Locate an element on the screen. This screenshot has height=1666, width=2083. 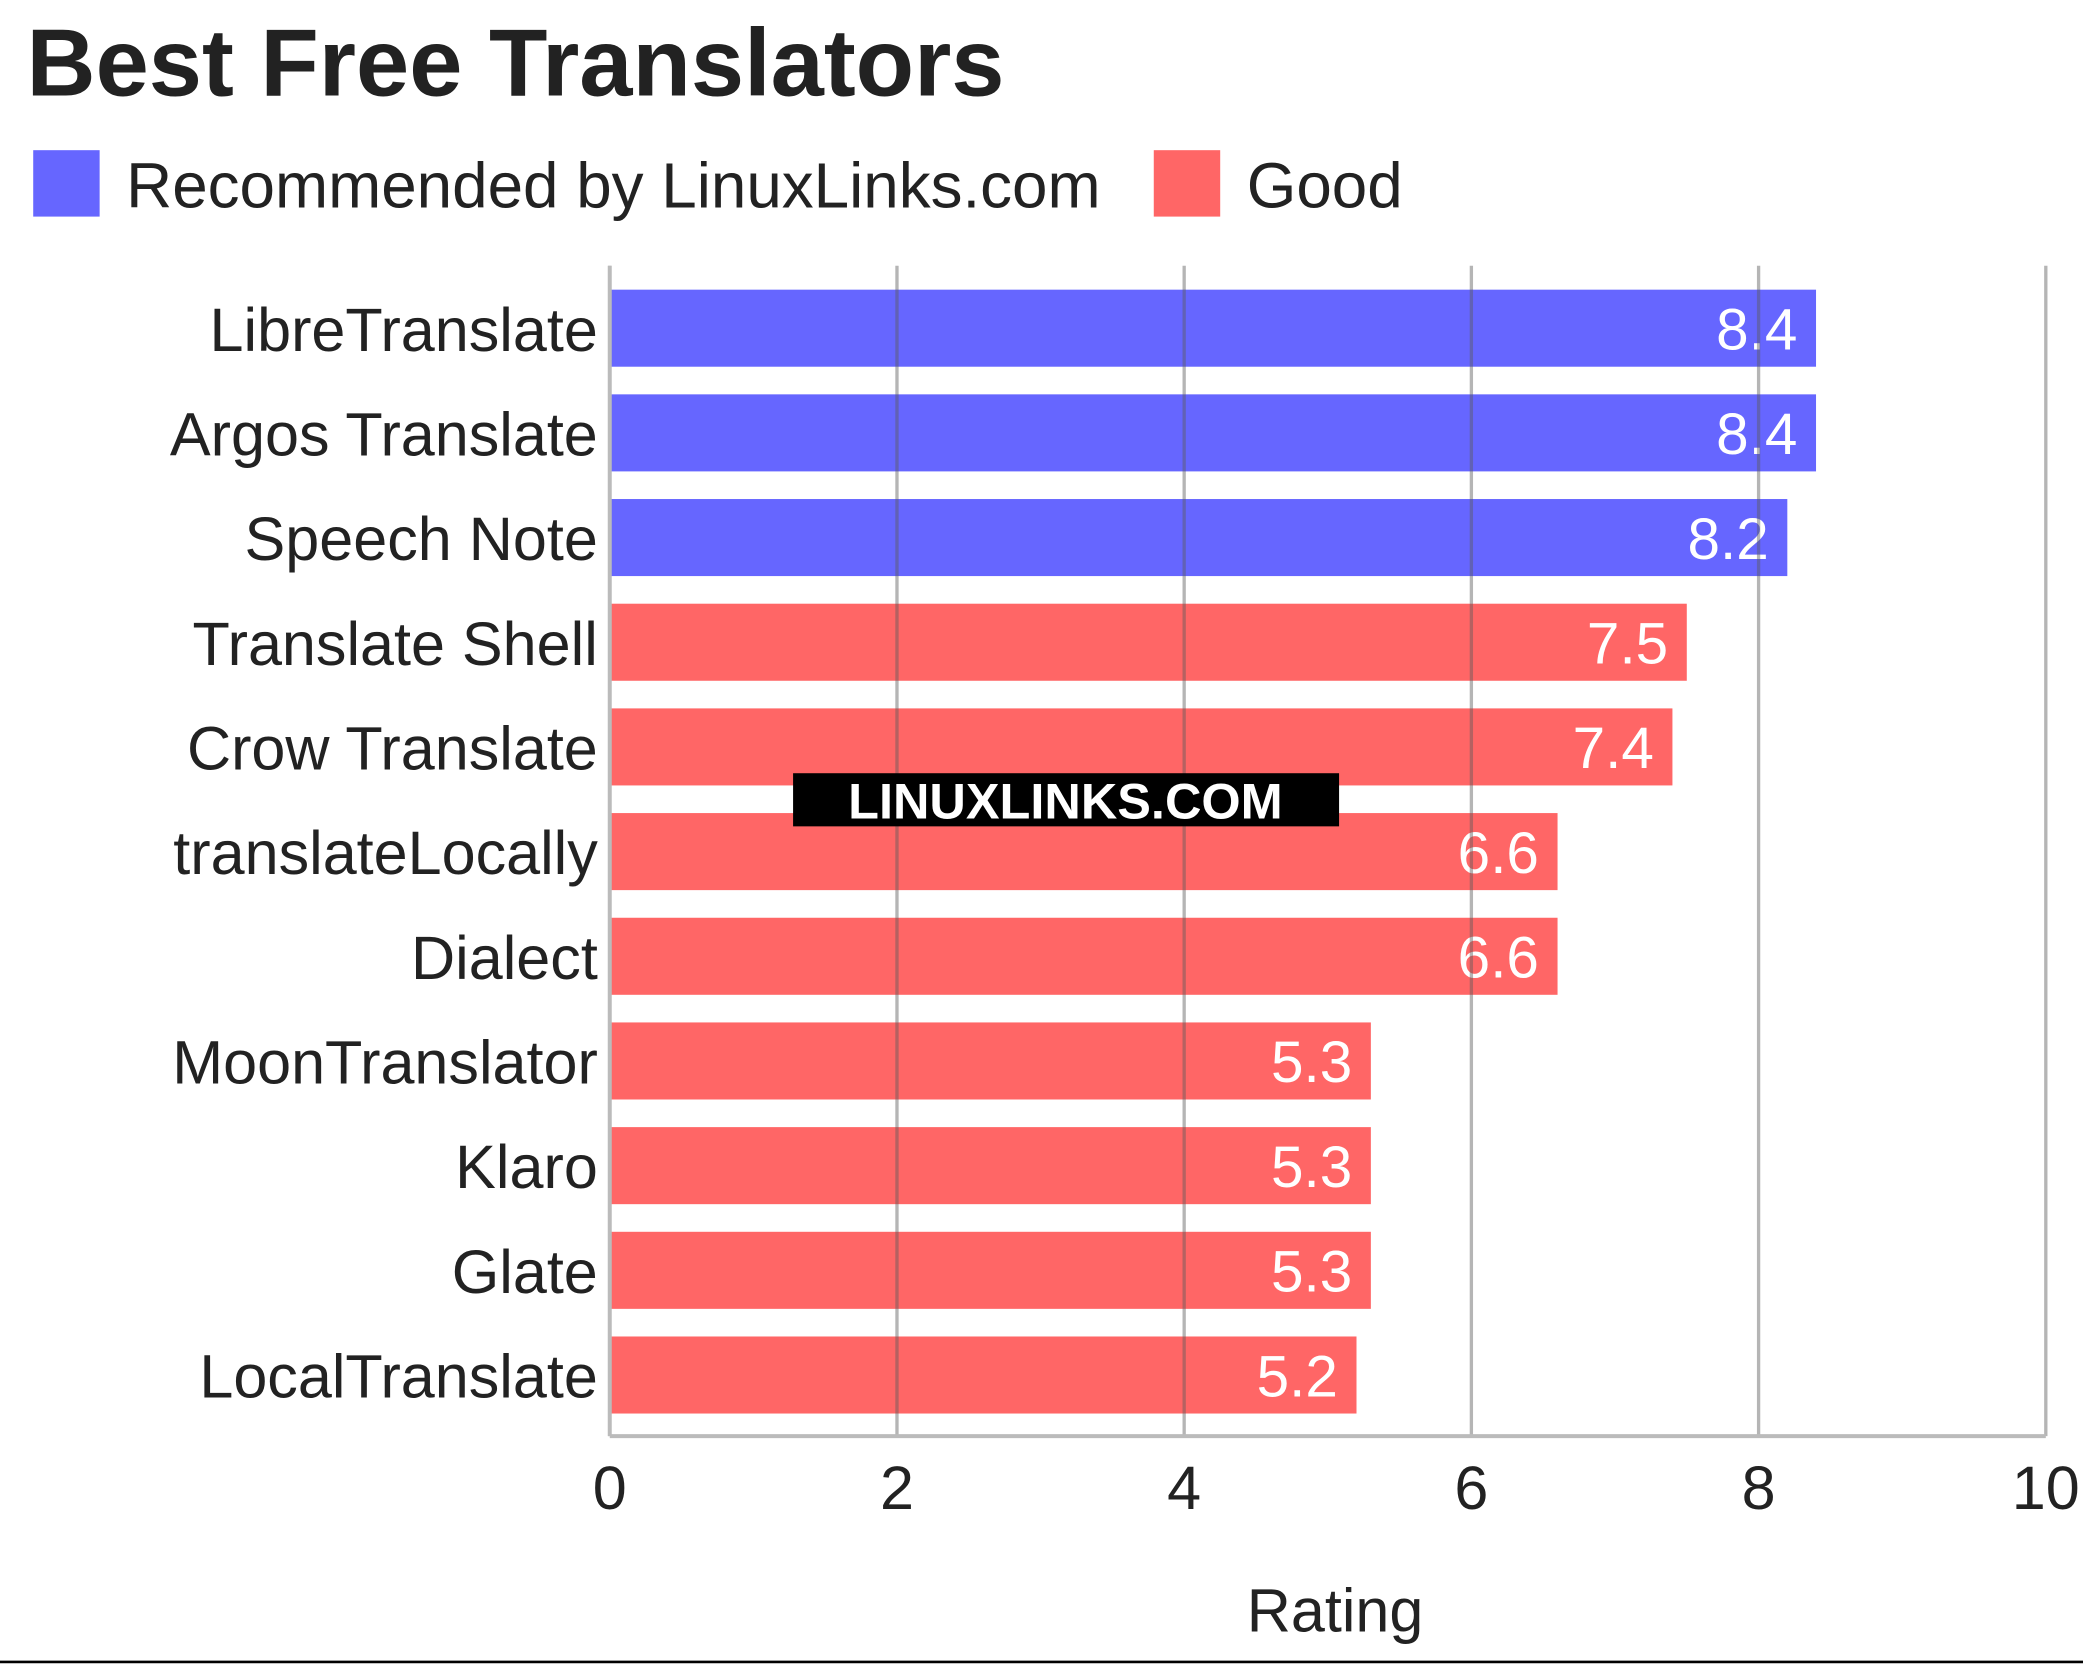
legend-label: Recommended by LinuxLinks.com is located at coordinates (613, 185).